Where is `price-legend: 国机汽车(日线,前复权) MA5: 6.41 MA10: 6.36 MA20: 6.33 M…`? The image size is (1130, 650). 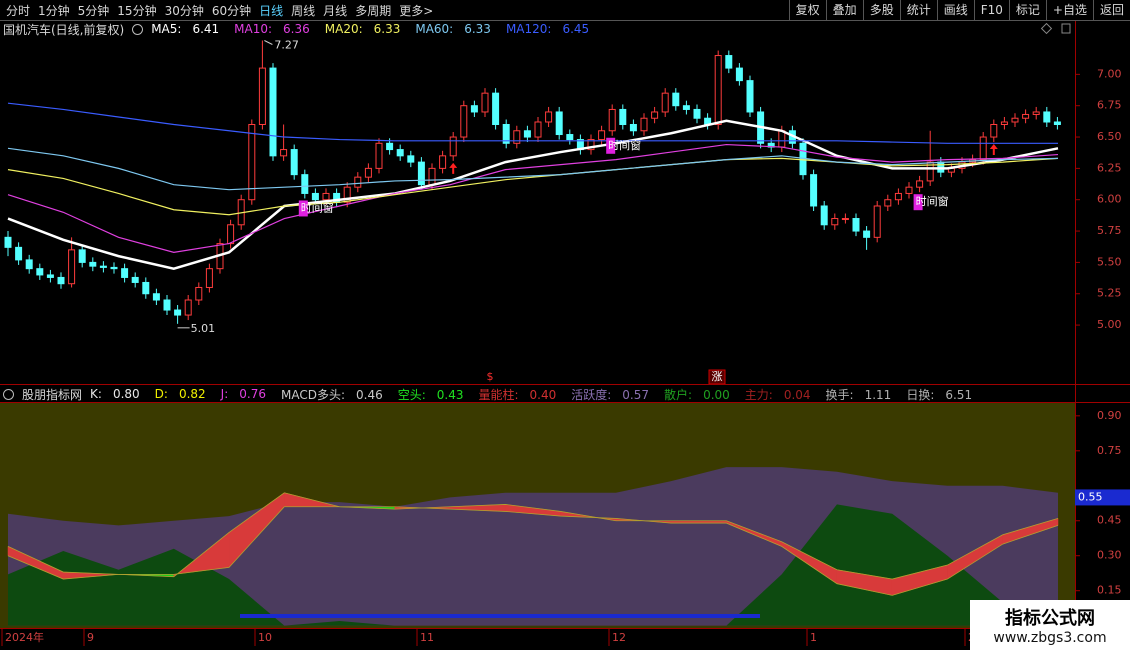 price-legend: 国机汽车(日线,前复权) MA5: 6.41 MA10: 6.36 MA20: 6.33 M… is located at coordinates (303, 29).